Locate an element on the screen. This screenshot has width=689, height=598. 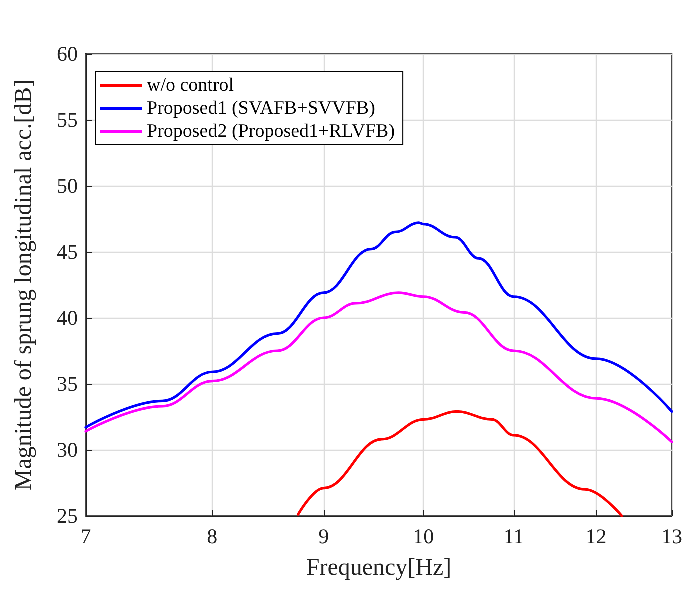
y-tick-label: 25 is located at coordinates (67, 516).